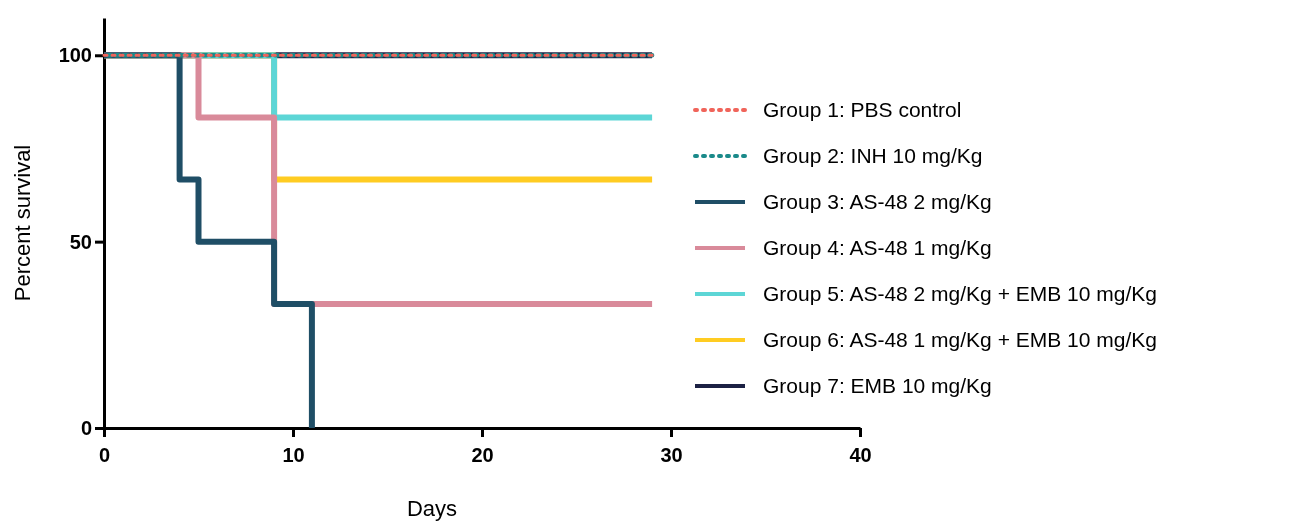 The height and width of the screenshot is (523, 1297). Describe the element at coordinates (860, 455) in the screenshot. I see `x-tick-label: 40` at that location.